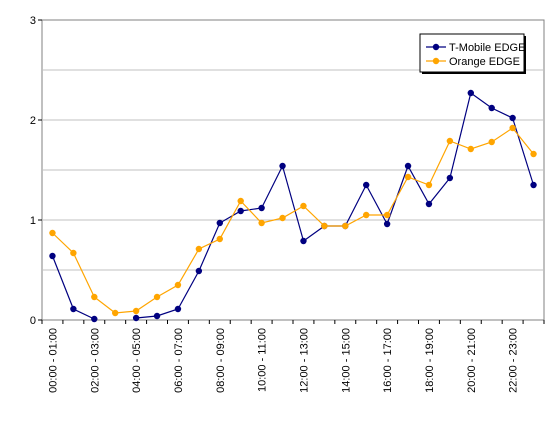 The image size is (550, 430). Describe the element at coordinates (33, 321) in the screenshot. I see `y-tick-label: 0` at that location.